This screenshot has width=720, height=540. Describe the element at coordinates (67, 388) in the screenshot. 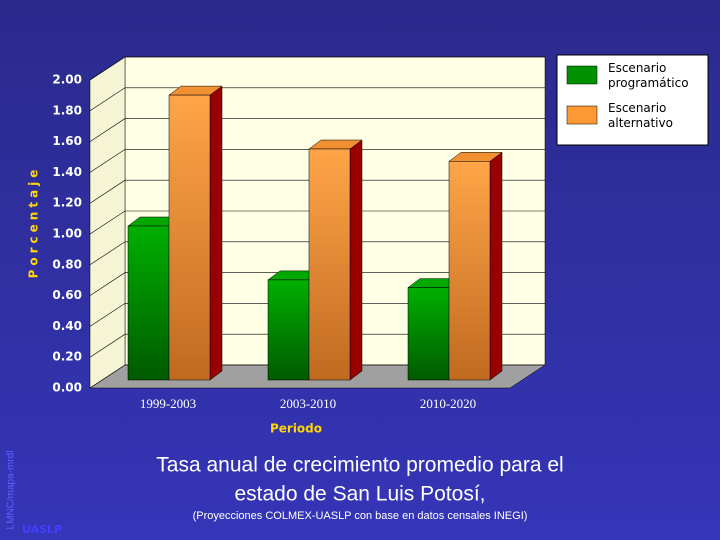

I see `y-tick-label: 0.00` at that location.